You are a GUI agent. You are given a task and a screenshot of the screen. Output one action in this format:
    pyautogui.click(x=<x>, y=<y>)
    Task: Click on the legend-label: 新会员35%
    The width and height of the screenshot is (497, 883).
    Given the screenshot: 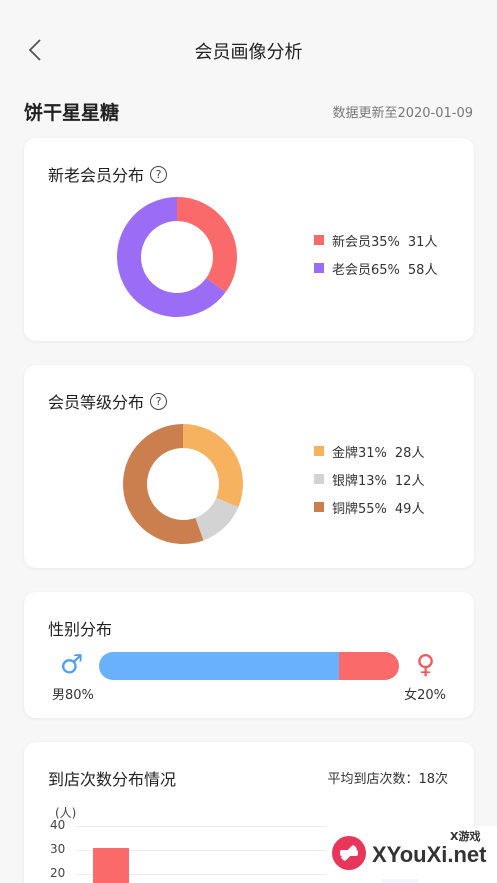 What is the action you would take?
    pyautogui.click(x=366, y=242)
    